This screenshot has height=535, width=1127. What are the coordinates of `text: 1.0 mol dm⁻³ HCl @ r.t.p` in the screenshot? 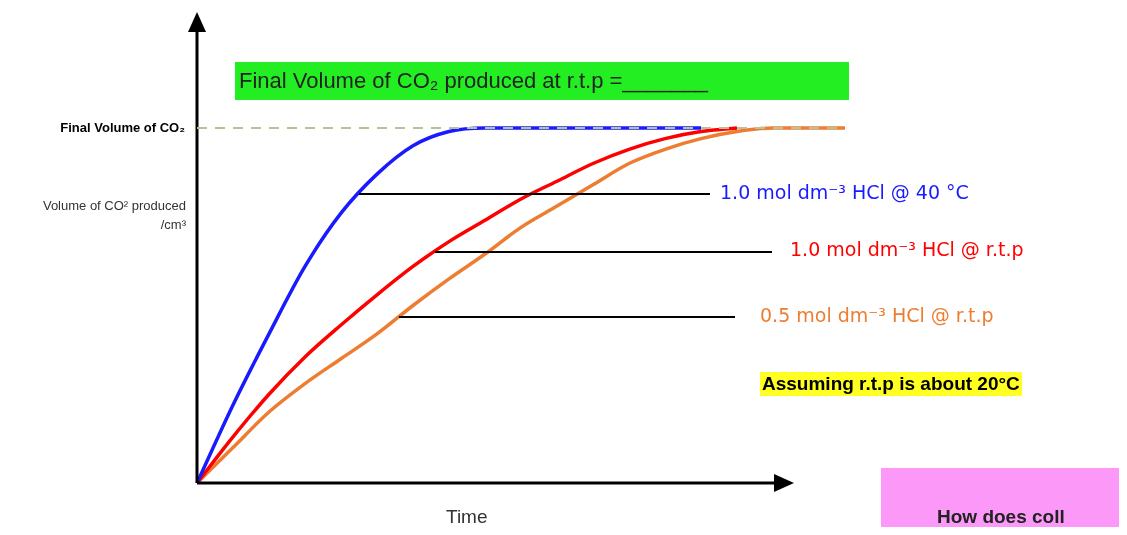 It's located at (907, 249).